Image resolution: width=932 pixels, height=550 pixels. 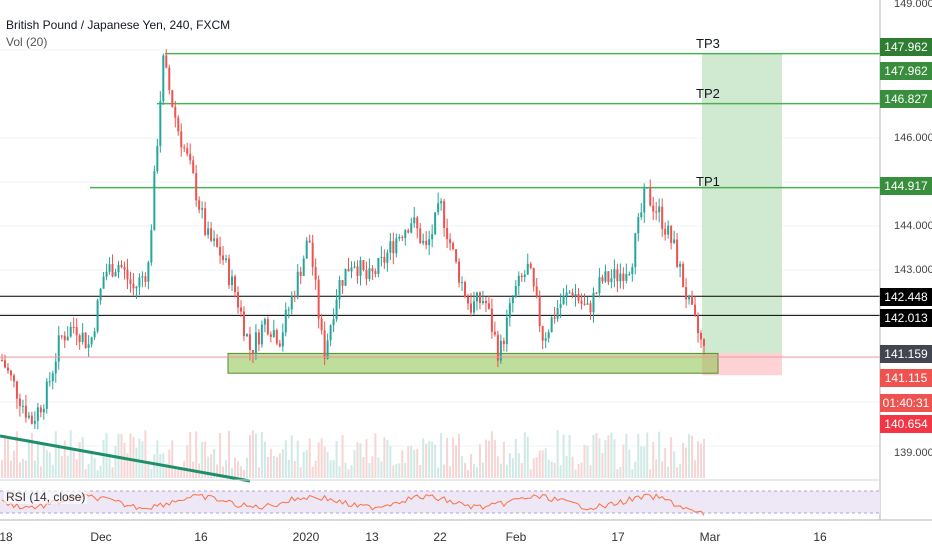 I want to click on symbol-legend: British Pound / Japanese Yen, 240, FXCM, so click(x=118, y=25).